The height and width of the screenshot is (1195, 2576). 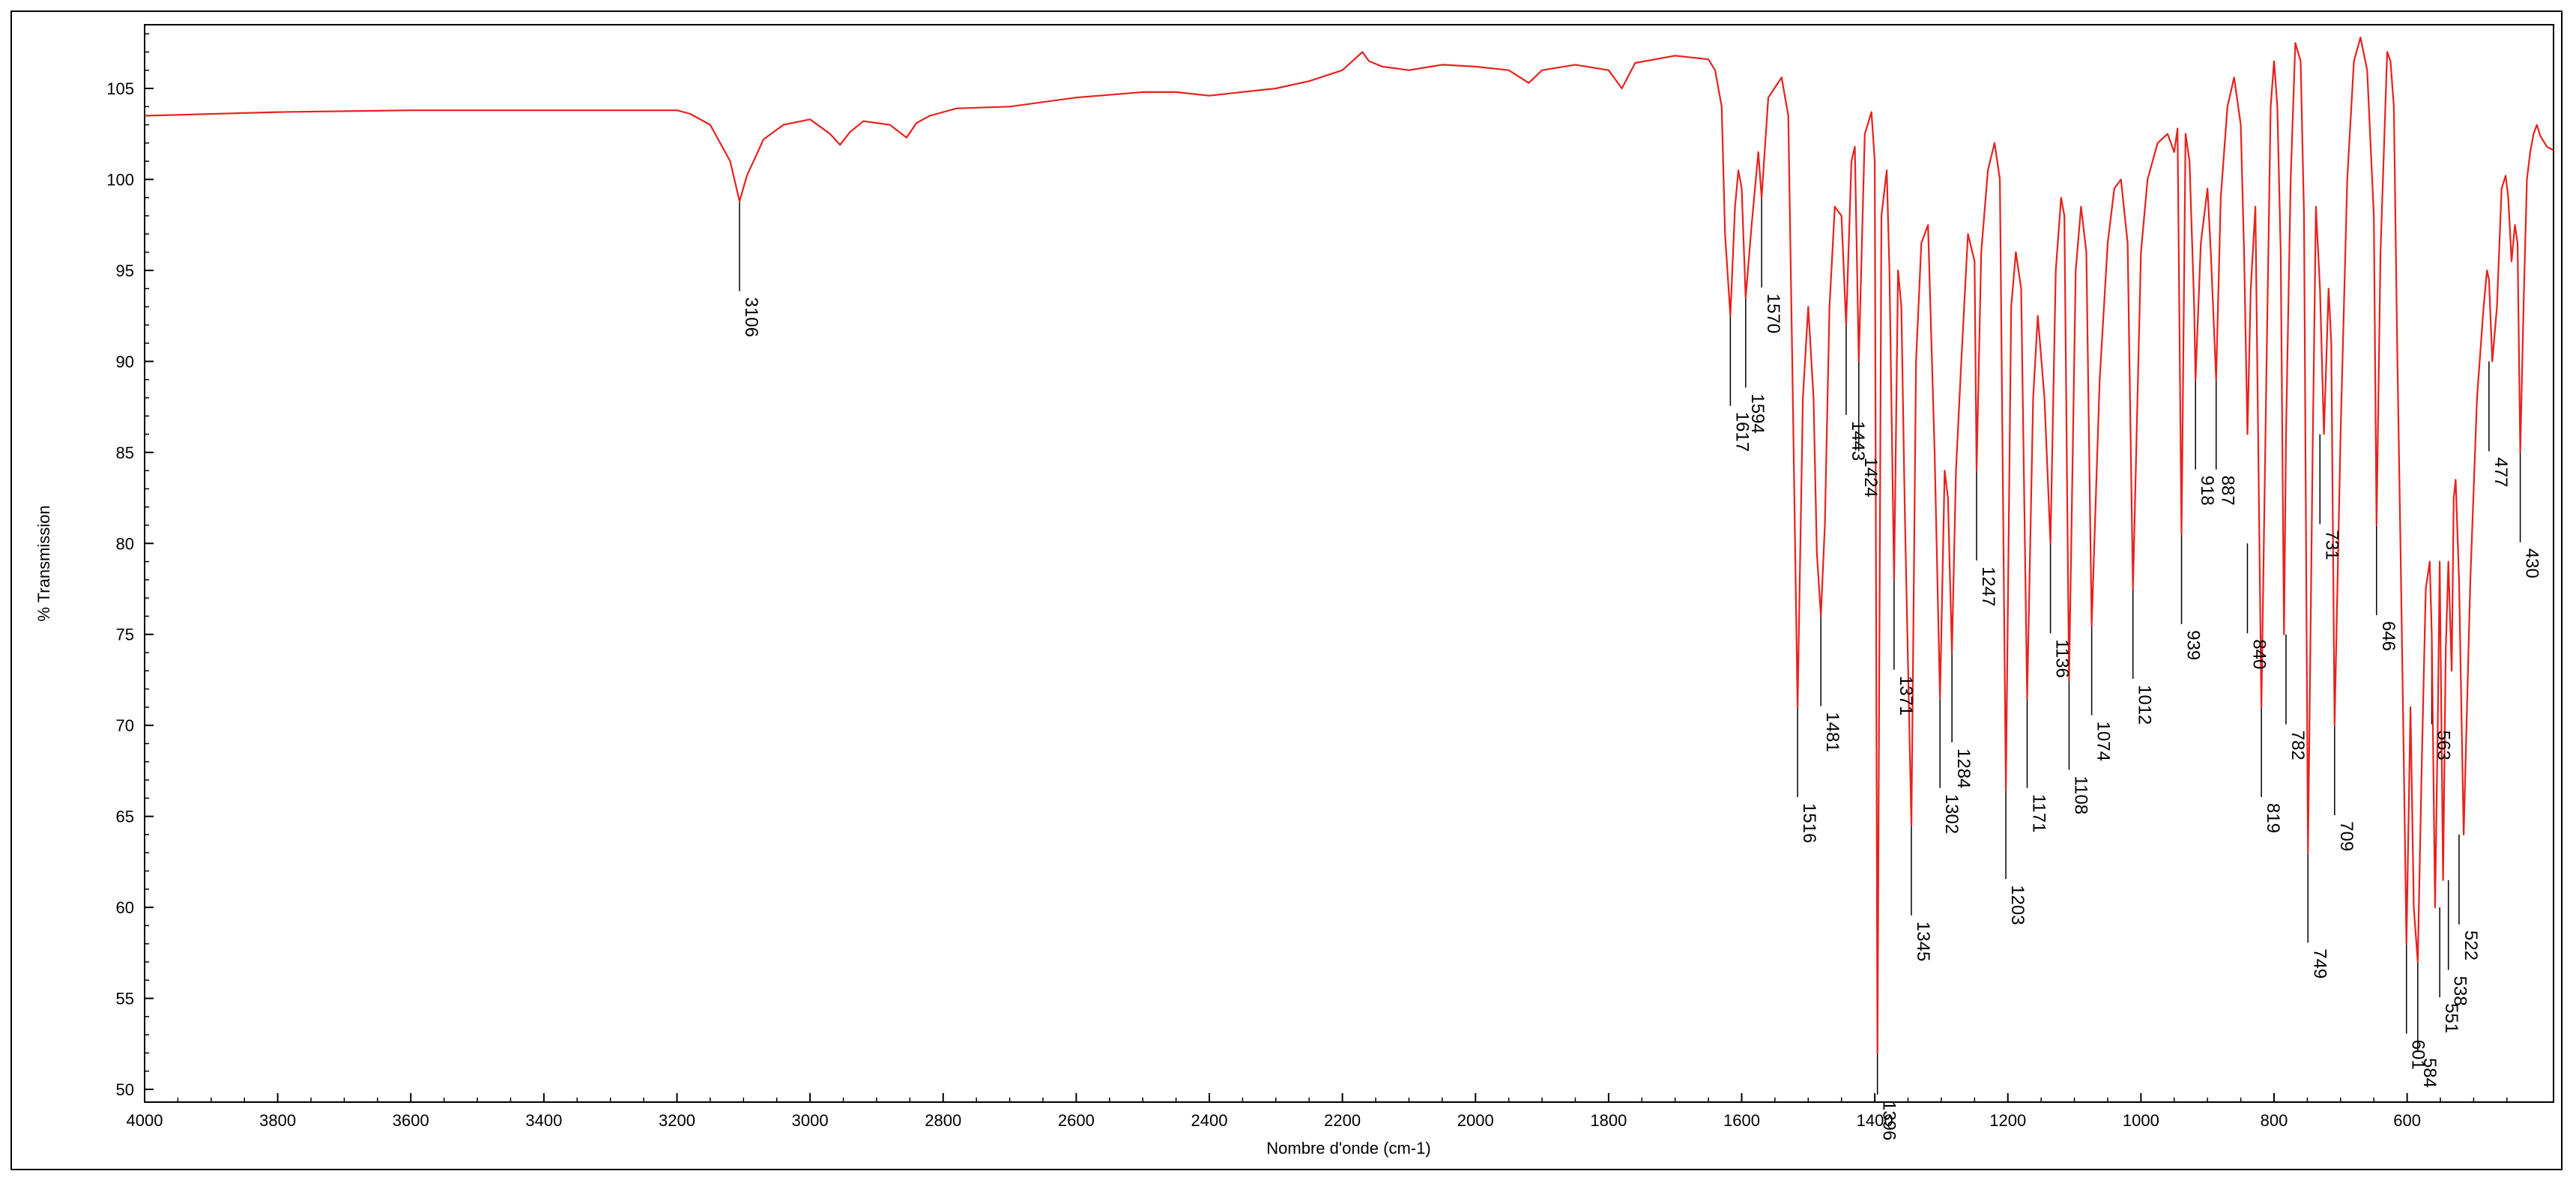 What do you see at coordinates (277, 1120) in the screenshot?
I see `x-tick-label: 3800` at bounding box center [277, 1120].